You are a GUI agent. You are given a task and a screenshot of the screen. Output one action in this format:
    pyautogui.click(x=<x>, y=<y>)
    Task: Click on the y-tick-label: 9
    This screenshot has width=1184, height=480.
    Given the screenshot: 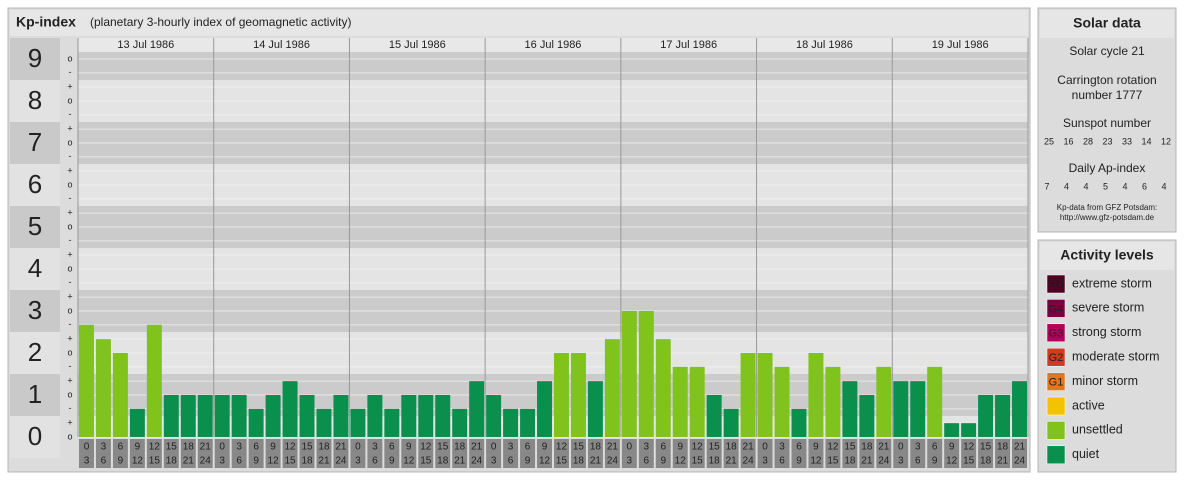 What is the action you would take?
    pyautogui.click(x=35, y=58)
    